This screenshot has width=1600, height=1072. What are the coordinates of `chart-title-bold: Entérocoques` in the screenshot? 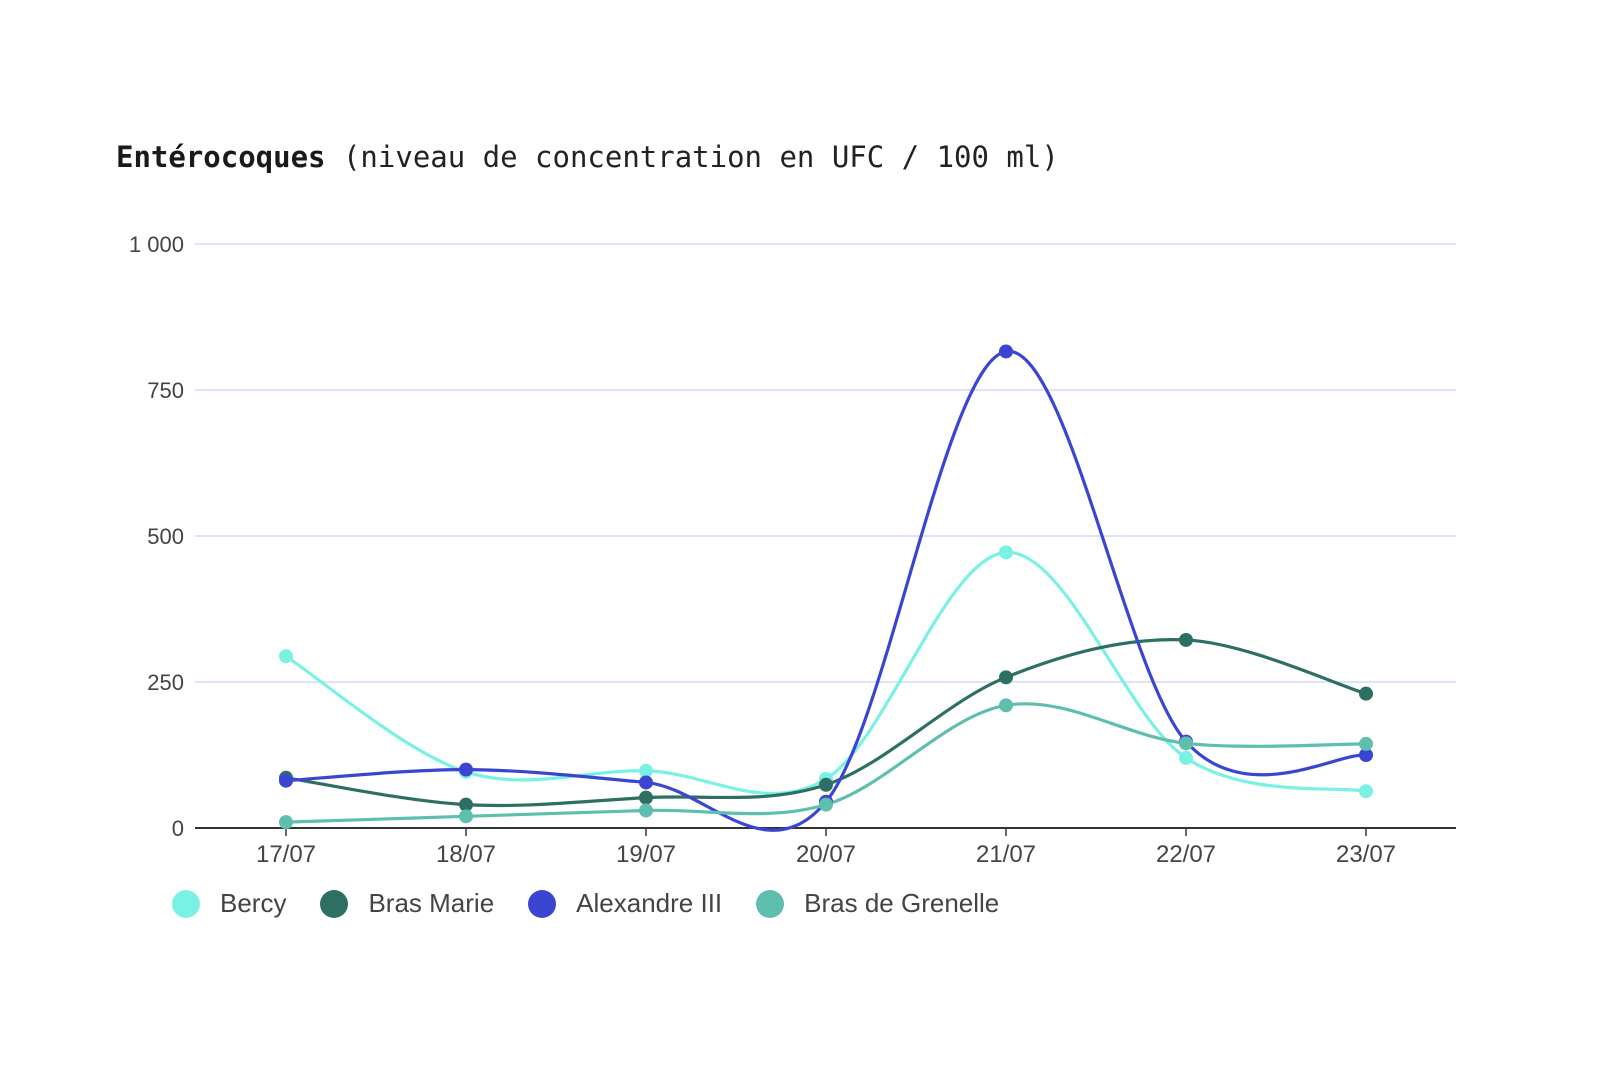 It's located at (221, 157).